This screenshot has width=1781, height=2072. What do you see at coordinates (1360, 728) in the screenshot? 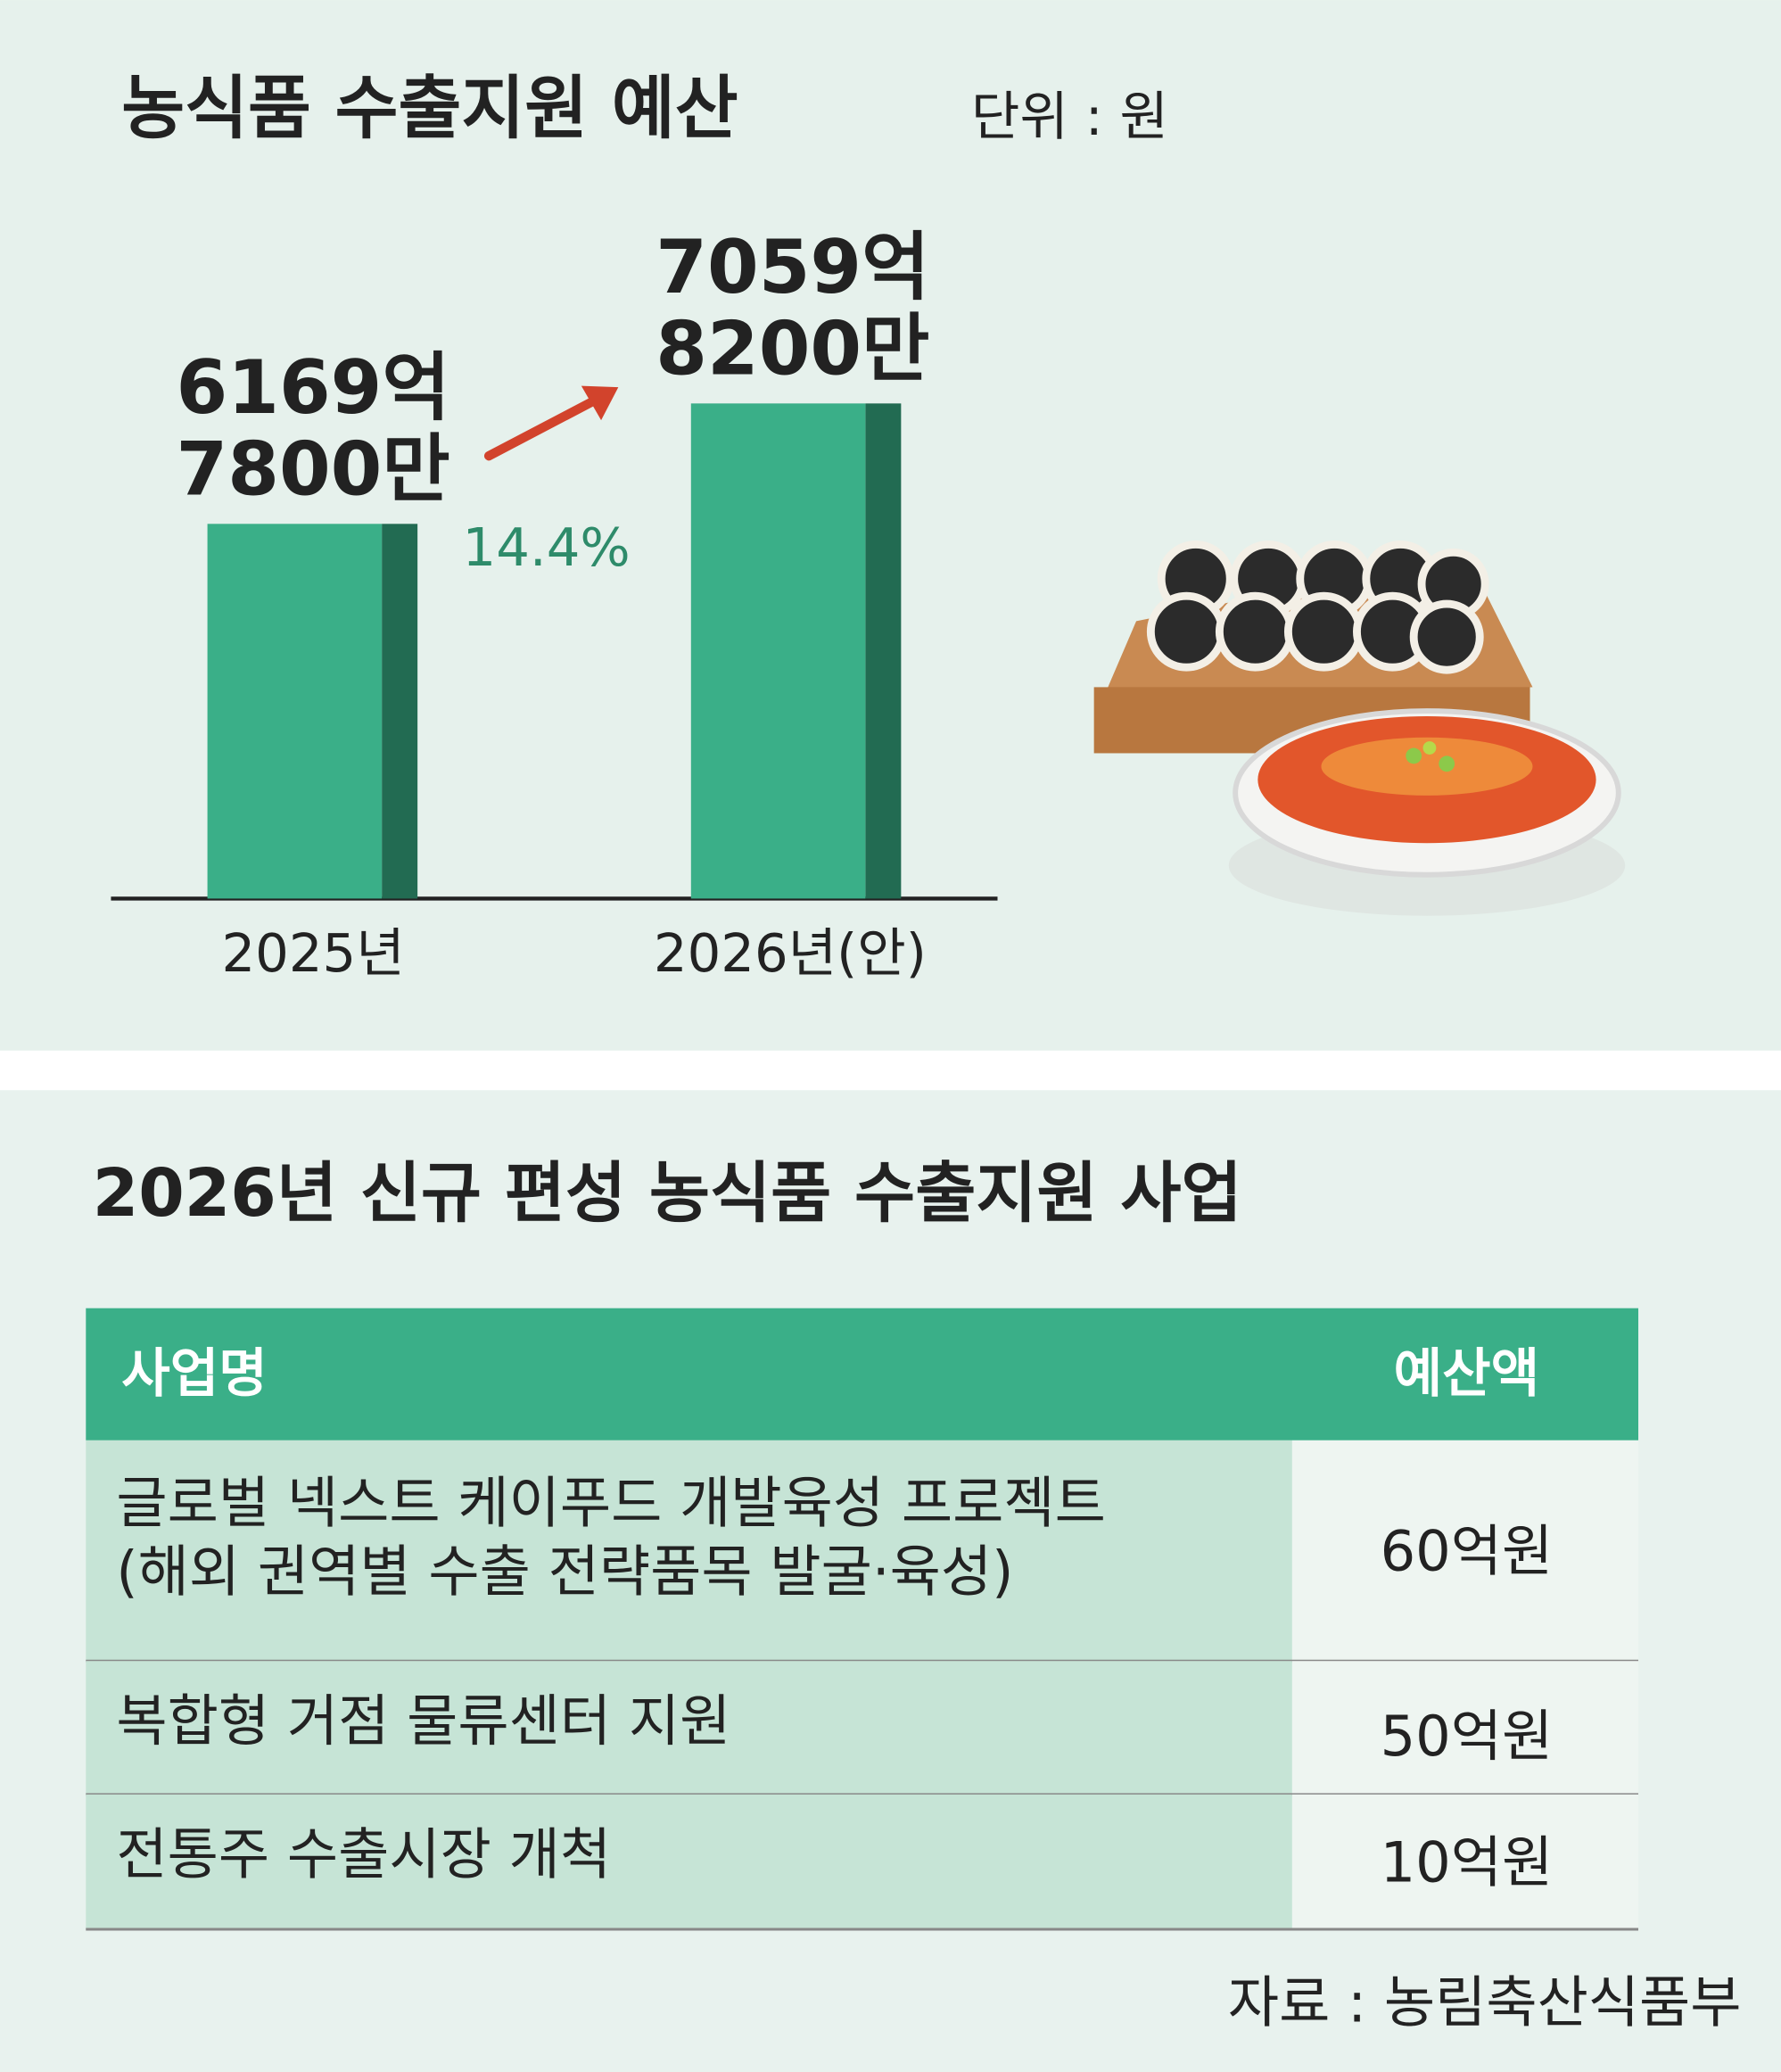
I see `food-illustration` at bounding box center [1360, 728].